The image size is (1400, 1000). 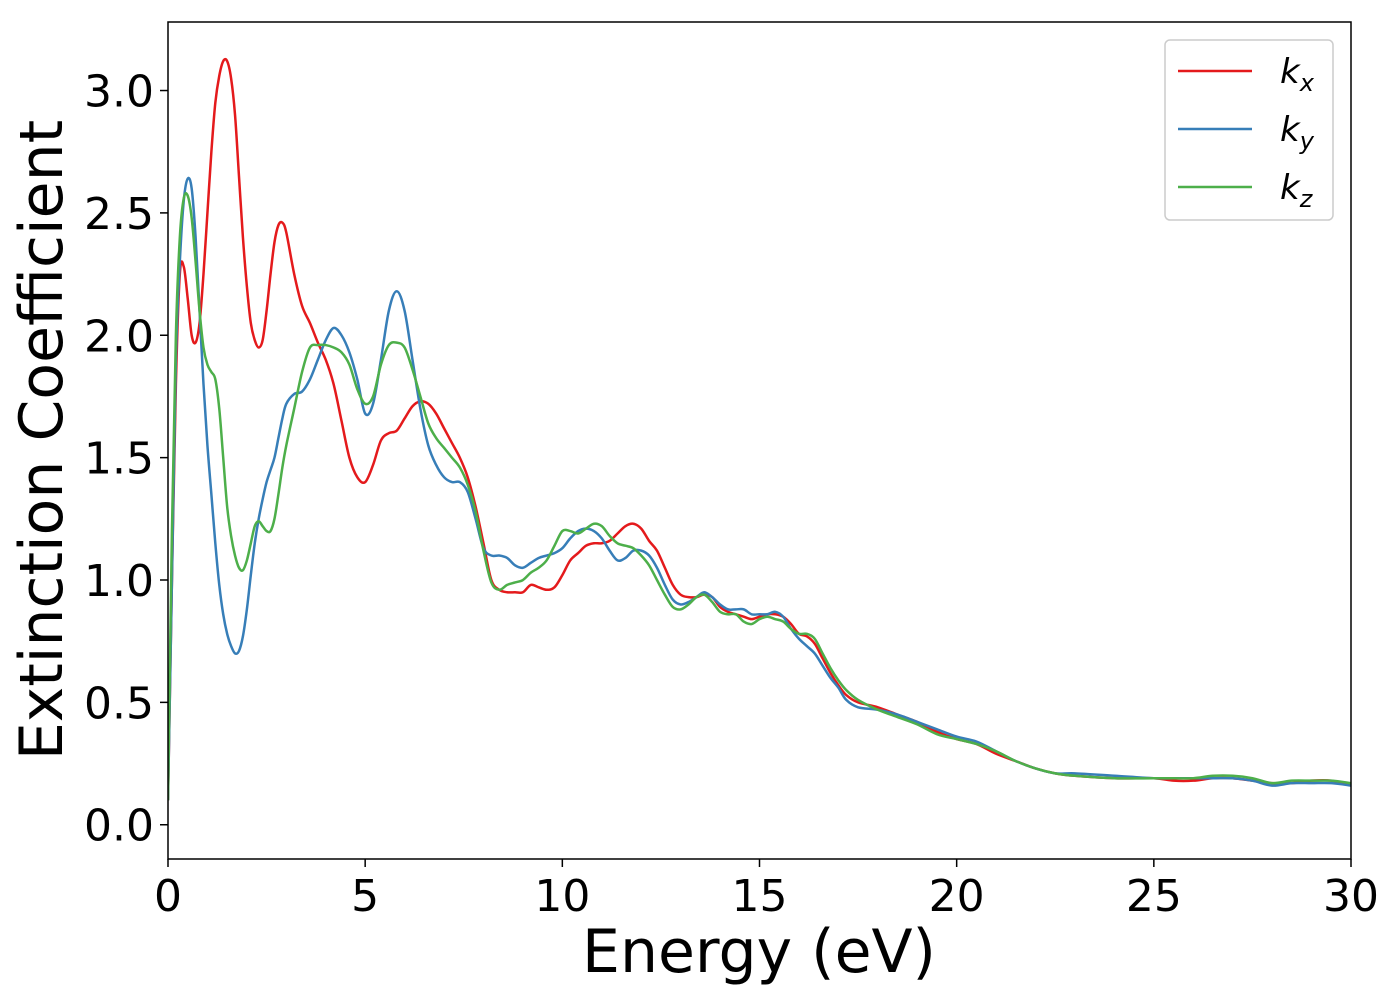 I want to click on y-axis-label: Extinction Coefficient, so click(x=42, y=440).